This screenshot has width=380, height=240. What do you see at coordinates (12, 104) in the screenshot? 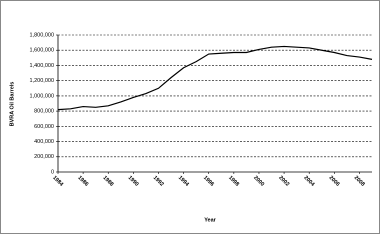
I see `y-axis-label: BVRA Oil Barrels` at bounding box center [12, 104].